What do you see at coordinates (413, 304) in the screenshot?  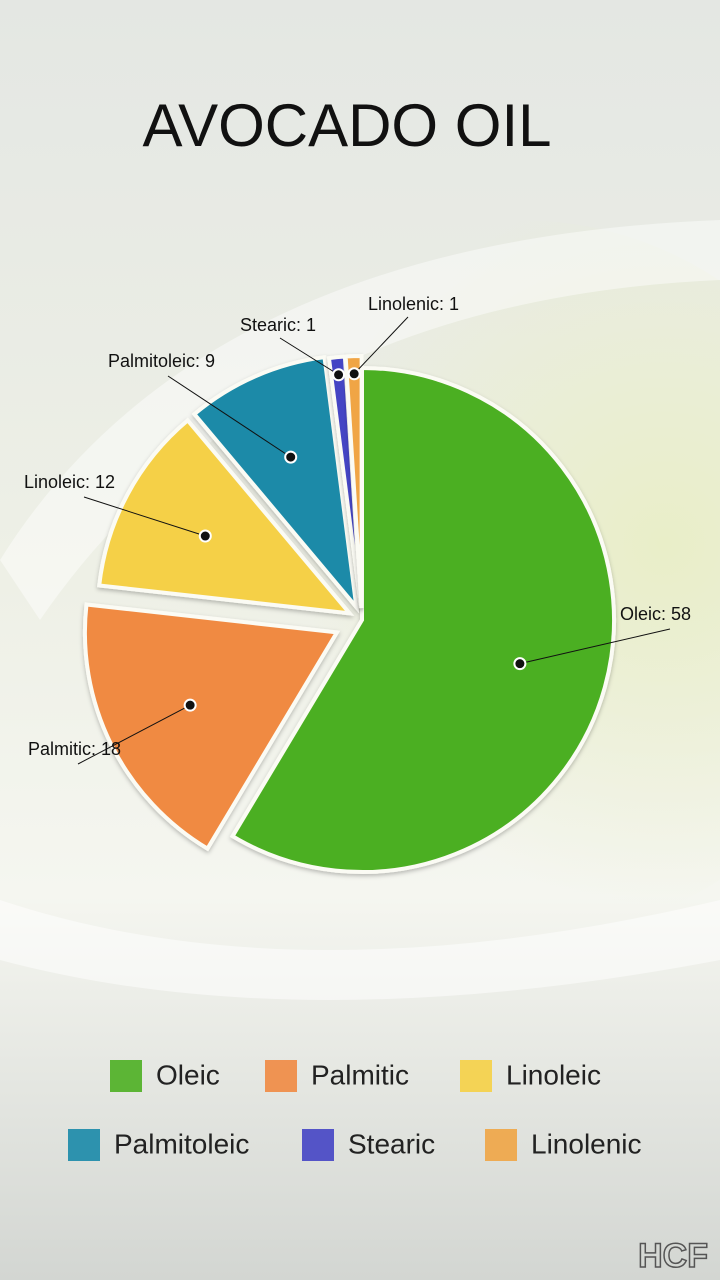 I see `data-label: Linolenic: 1` at bounding box center [413, 304].